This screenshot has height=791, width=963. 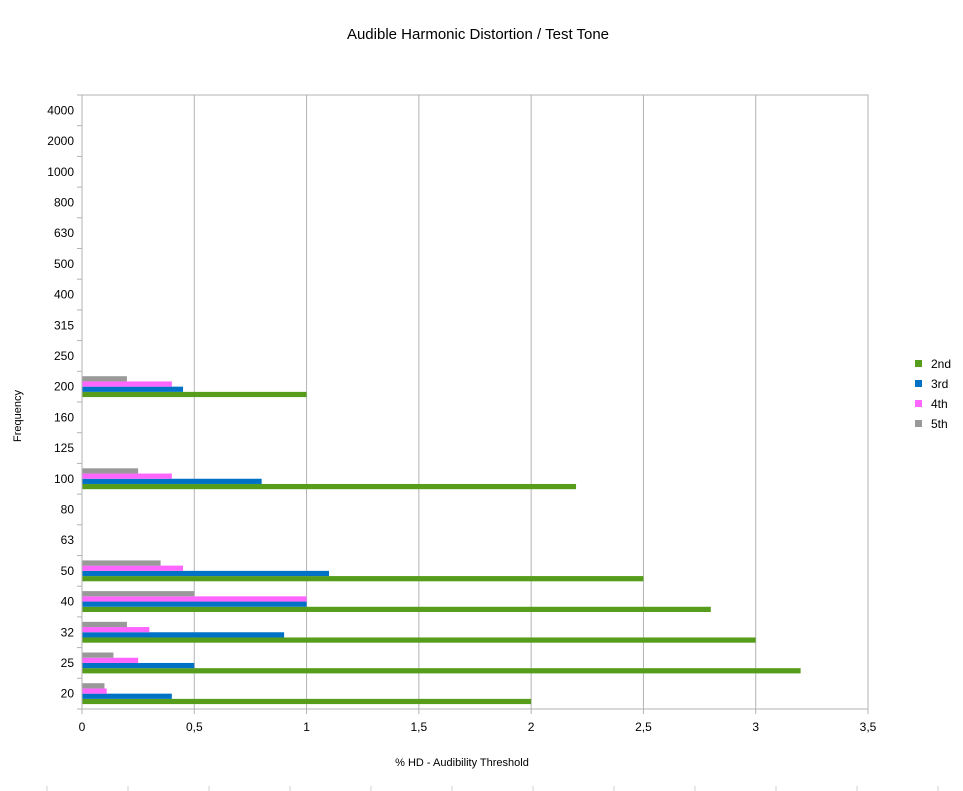 What do you see at coordinates (939, 404) in the screenshot?
I see `legend-entry: 4th` at bounding box center [939, 404].